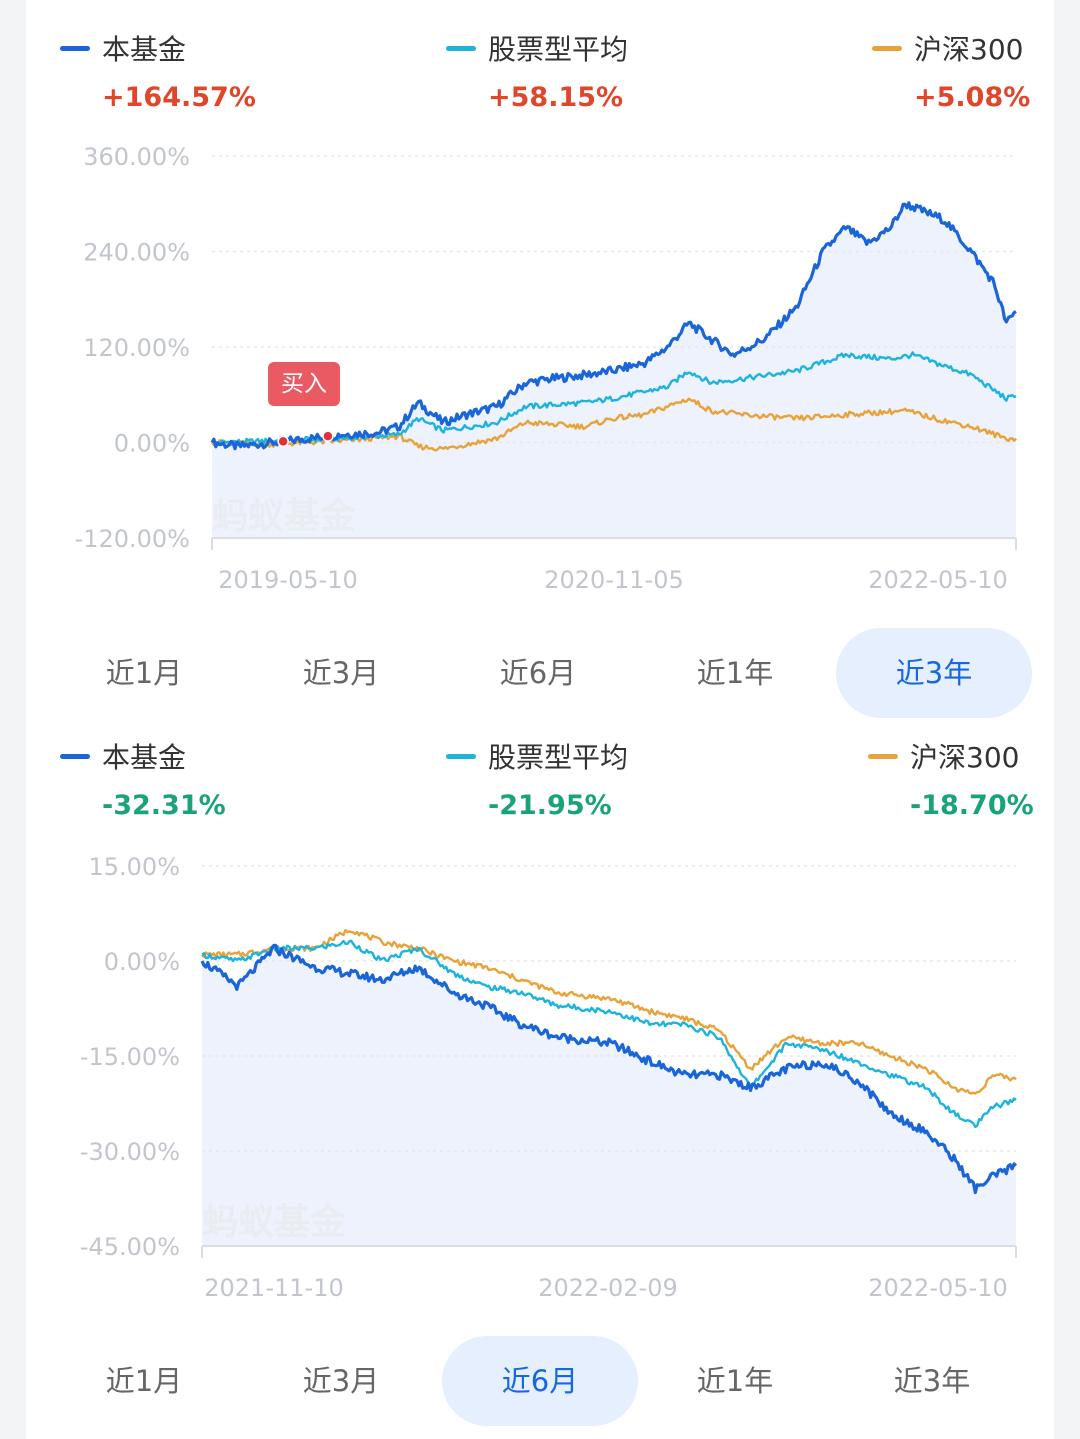  What do you see at coordinates (130, 1152) in the screenshot?
I see `y-tick-label: -30.00%` at bounding box center [130, 1152].